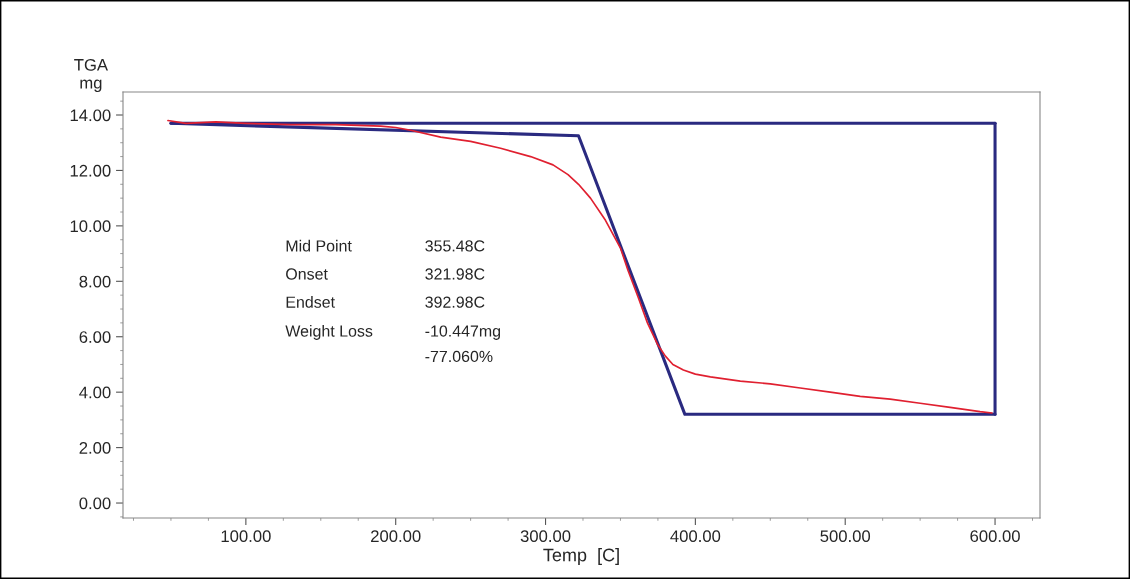 This screenshot has height=579, width=1130. What do you see at coordinates (95, 448) in the screenshot?
I see `y-tick-label: 2.00` at bounding box center [95, 448].